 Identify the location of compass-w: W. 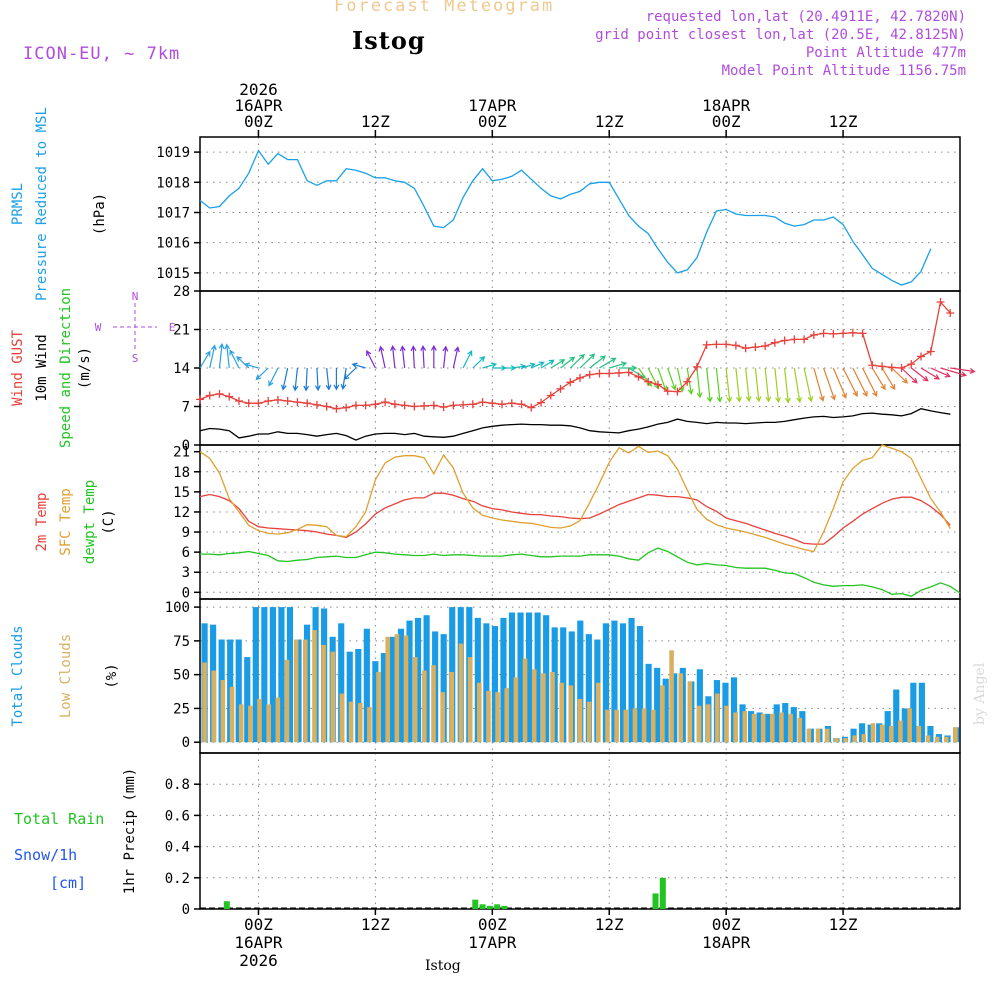
(98, 327).